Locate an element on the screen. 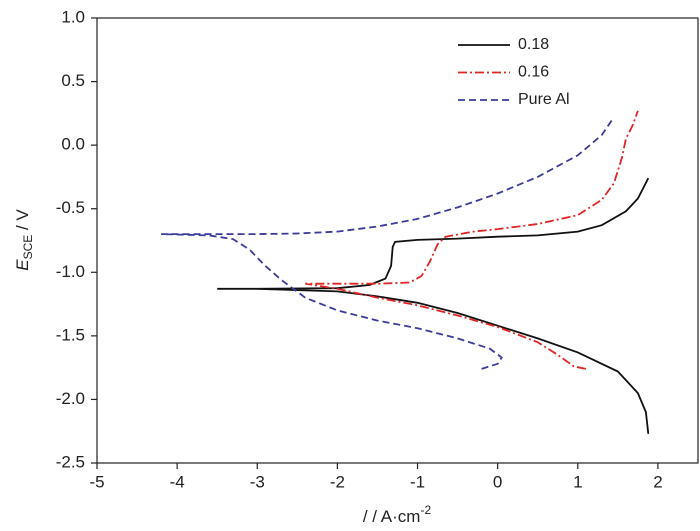  y-tick-label: -1.5 is located at coordinates (70, 334).